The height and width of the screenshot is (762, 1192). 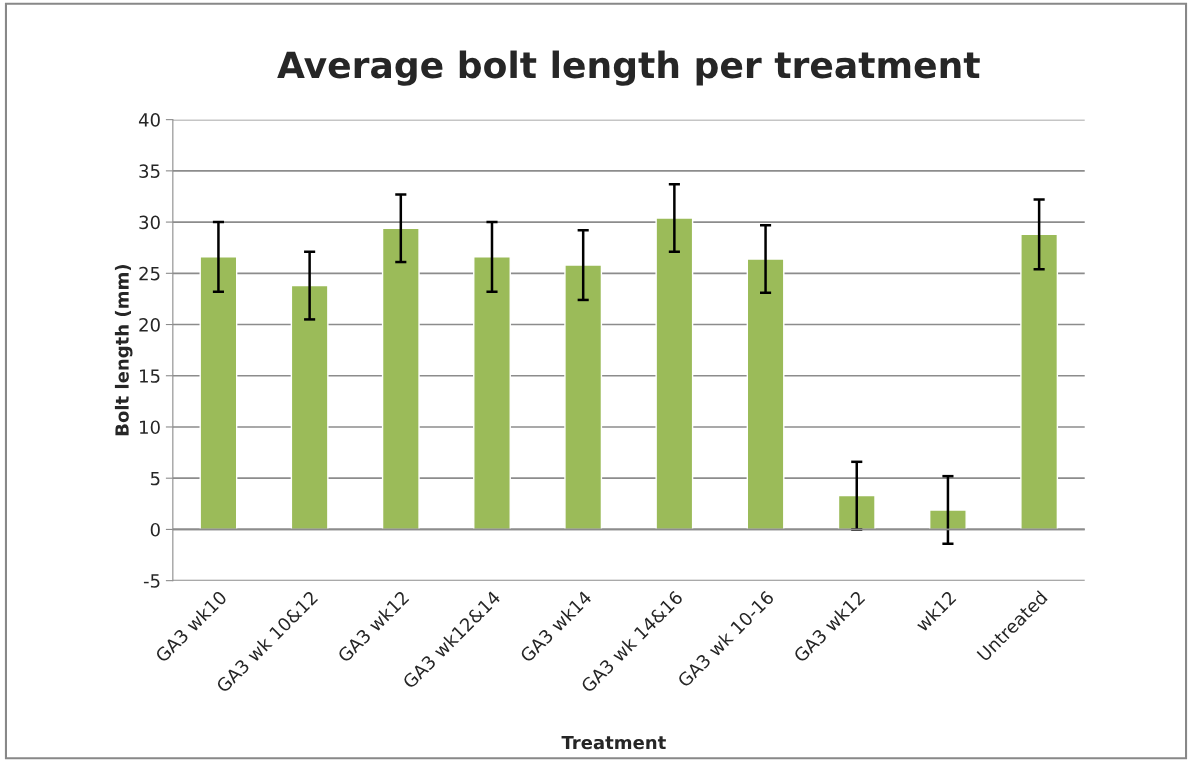 What do you see at coordinates (150, 376) in the screenshot?
I see `y-tick-label: 15` at bounding box center [150, 376].